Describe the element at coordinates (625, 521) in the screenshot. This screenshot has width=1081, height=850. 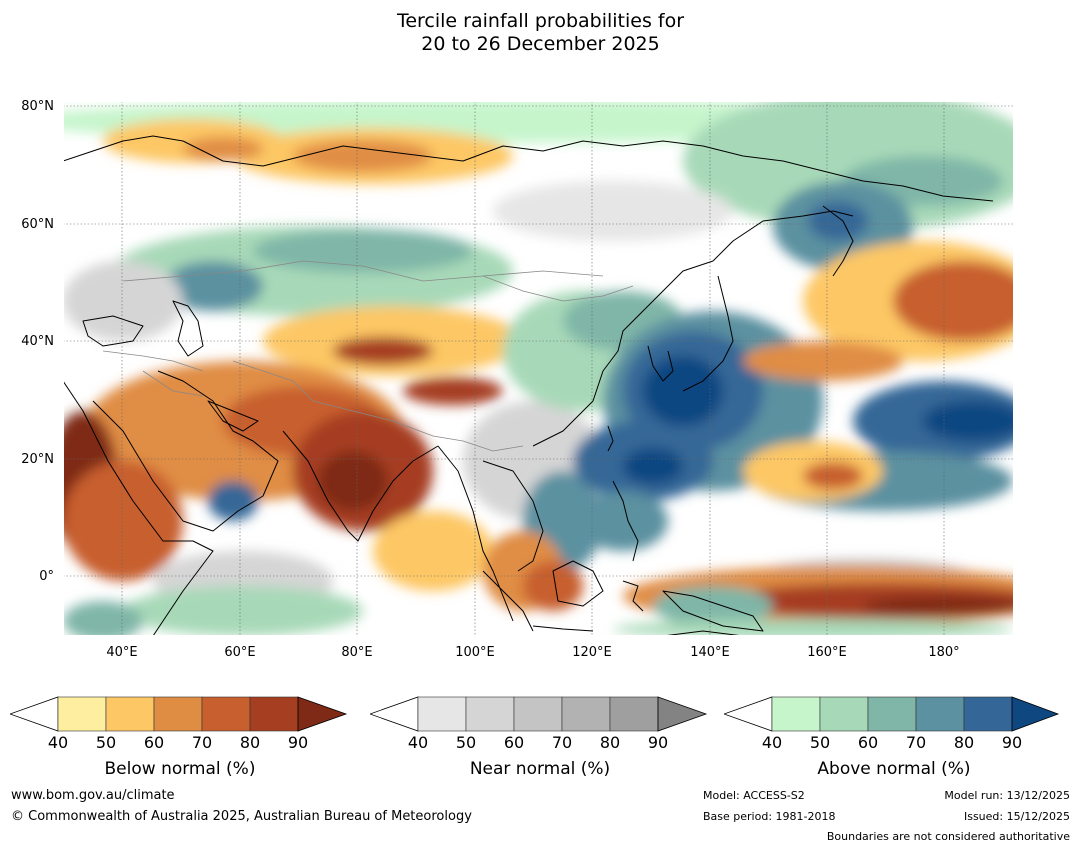
I see `coast-philippines` at that location.